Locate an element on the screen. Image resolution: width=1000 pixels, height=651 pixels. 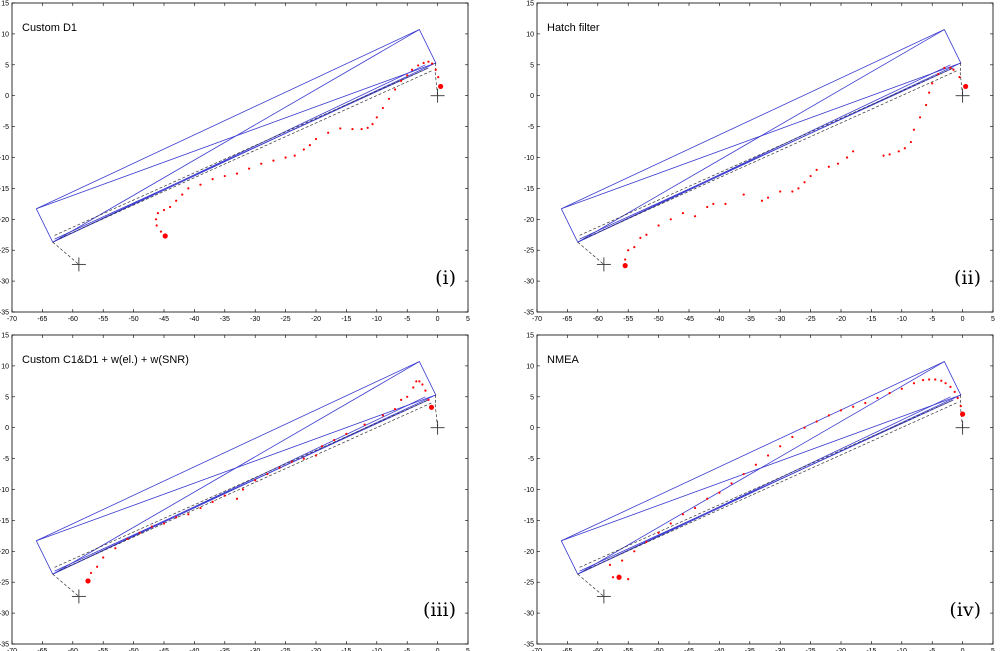
x-tick-label: -60 is located at coordinates (598, 649).